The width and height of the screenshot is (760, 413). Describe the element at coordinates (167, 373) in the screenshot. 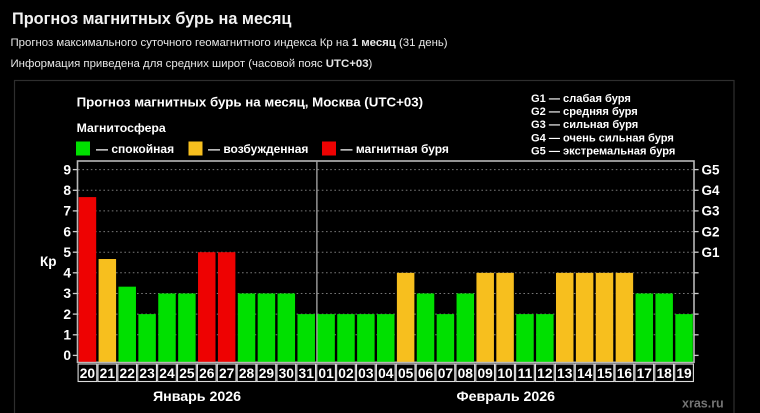

I see `svg-text: 24` at that location.